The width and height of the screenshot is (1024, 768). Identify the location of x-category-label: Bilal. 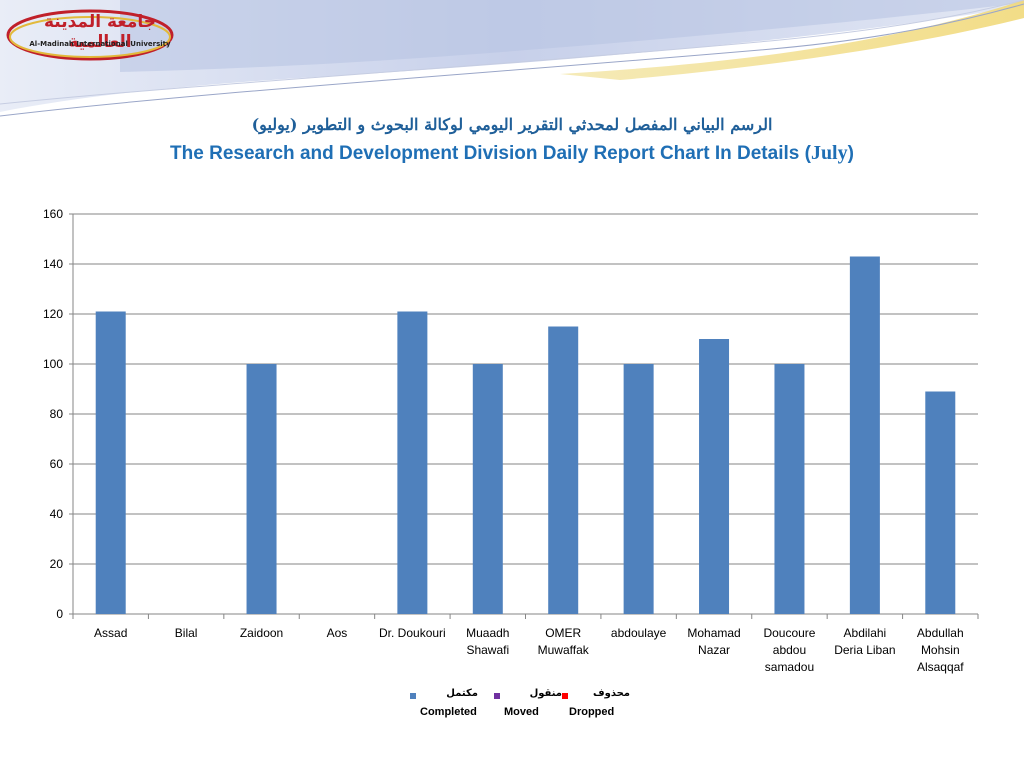
(186, 633).